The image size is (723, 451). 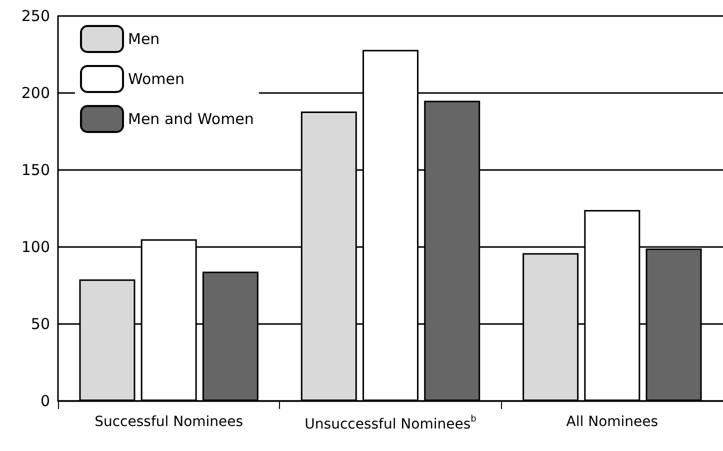 I want to click on x-tick-label: Successful Nominees, so click(x=169, y=422).